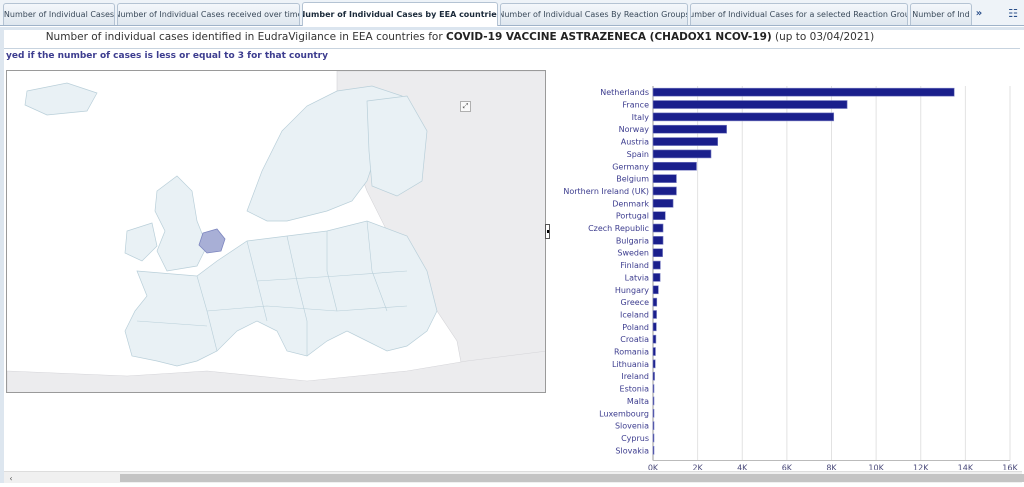 The width and height of the screenshot is (1024, 487). Describe the element at coordinates (397, 146) in the screenshot. I see `map-finland` at that location.